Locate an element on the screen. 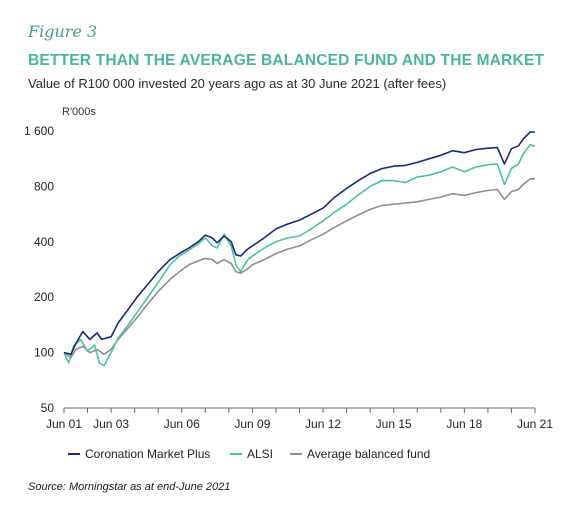 This screenshot has height=517, width=582. legend-label-coronation: Coronation Market Plus is located at coordinates (147, 454).